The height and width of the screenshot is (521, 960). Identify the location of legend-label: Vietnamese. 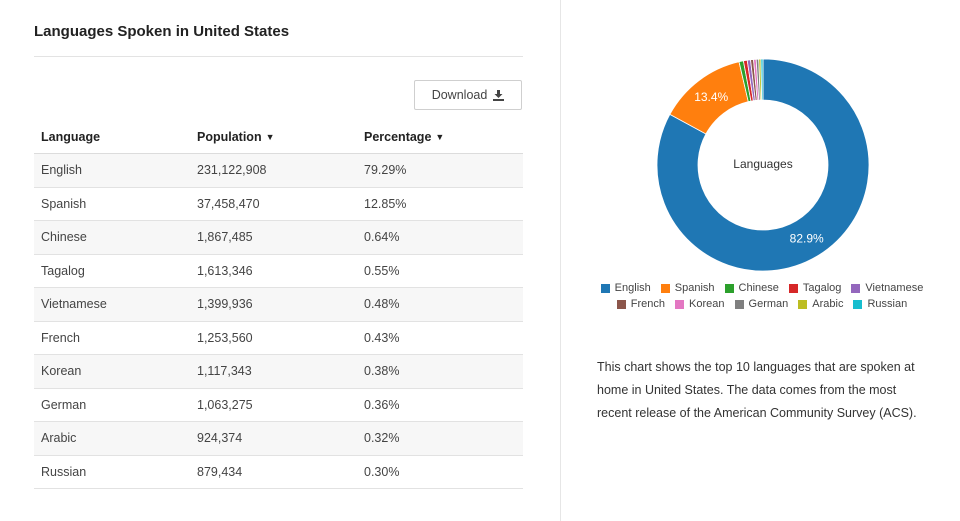
(894, 288).